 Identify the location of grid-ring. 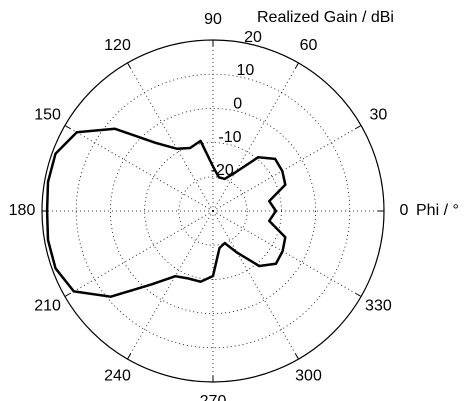
(213, 211).